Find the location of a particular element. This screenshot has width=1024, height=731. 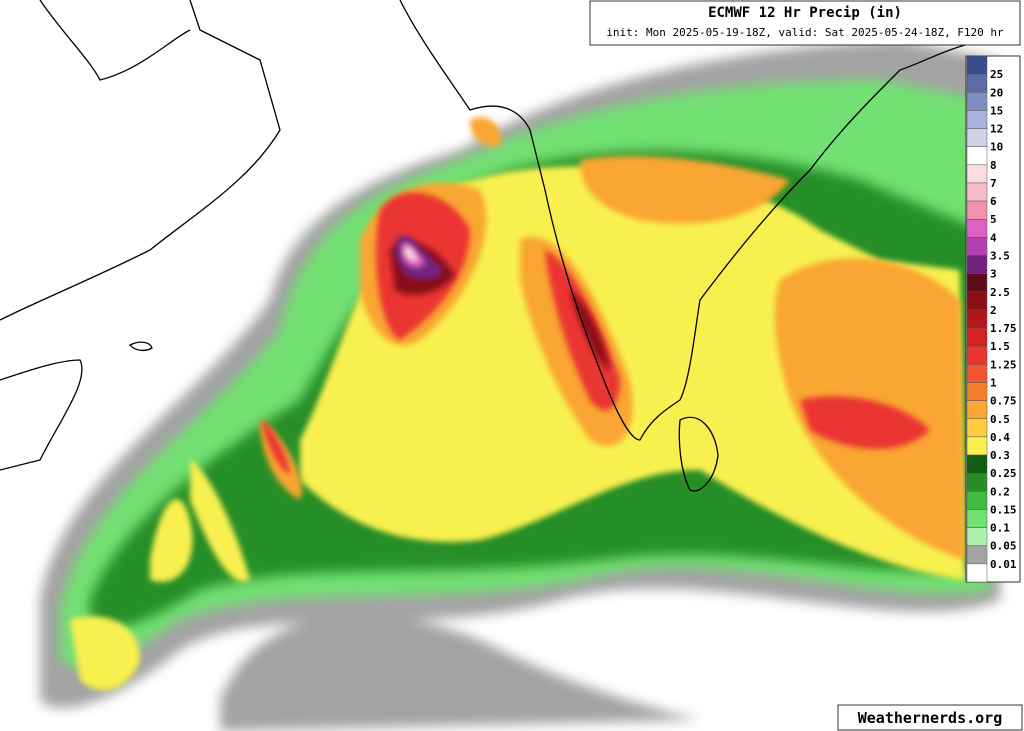

legend-label: 15 is located at coordinates (996, 110).